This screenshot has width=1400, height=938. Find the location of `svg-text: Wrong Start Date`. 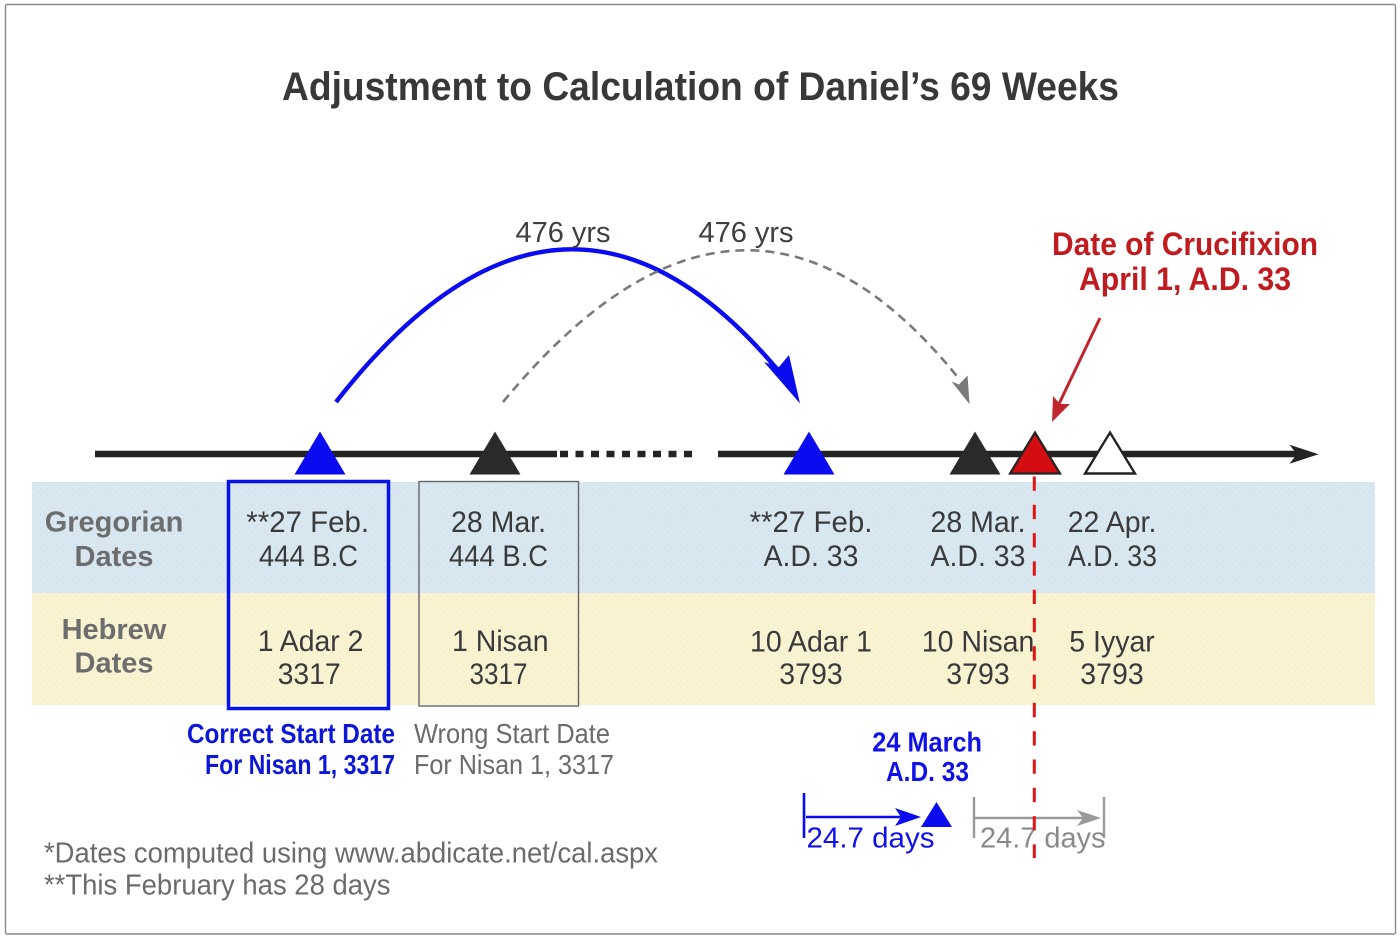

svg-text: Wrong Start Date is located at coordinates (512, 733).